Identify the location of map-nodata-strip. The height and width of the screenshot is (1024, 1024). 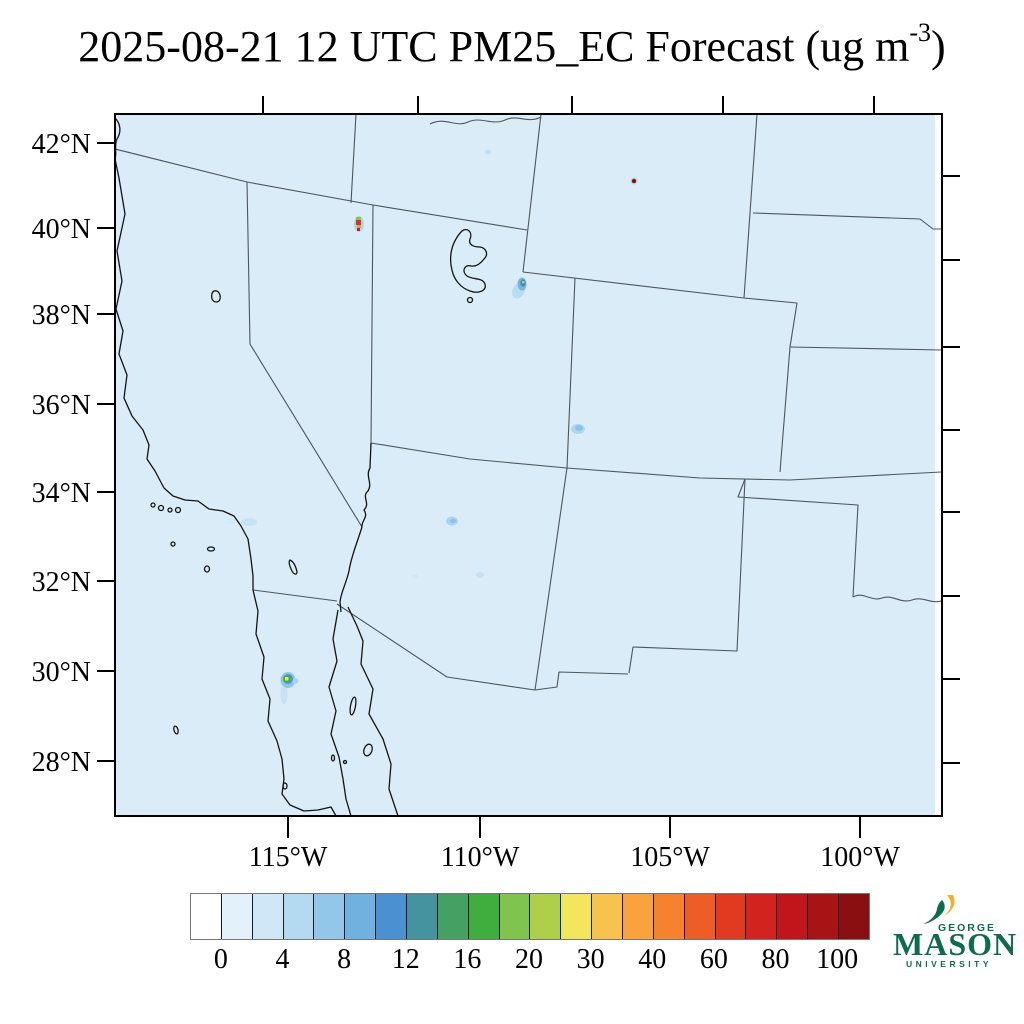
(938, 465).